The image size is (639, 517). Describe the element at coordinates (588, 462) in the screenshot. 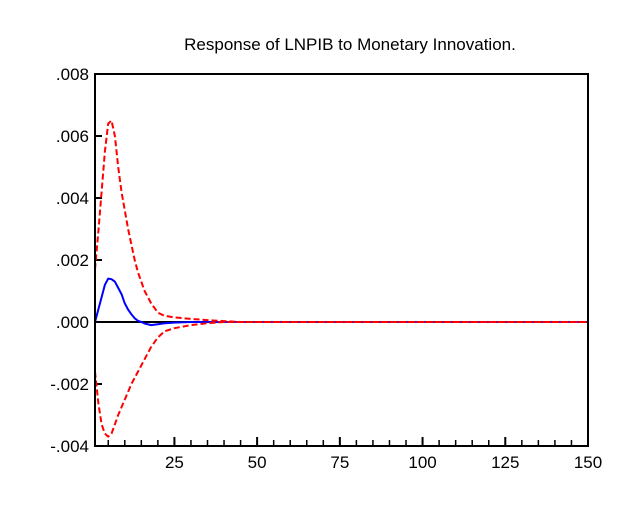

I see `x-tick-label: 150` at that location.